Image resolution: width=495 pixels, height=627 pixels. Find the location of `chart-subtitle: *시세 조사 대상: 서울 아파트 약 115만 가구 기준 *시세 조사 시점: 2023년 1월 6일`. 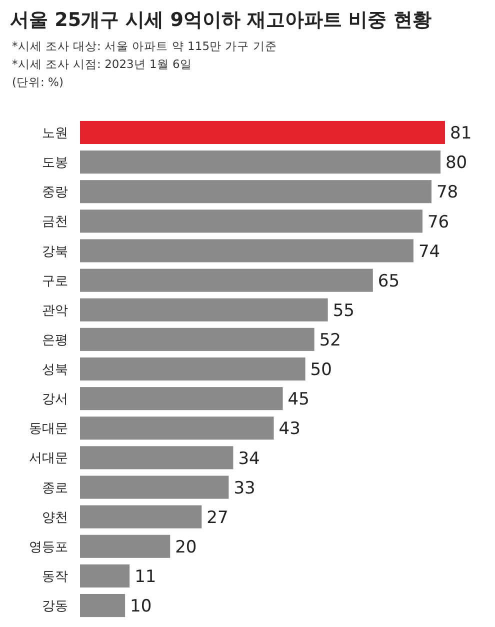

chart-subtitle: *시세 조사 대상: 서울 아파트 약 115만 가구 기준 *시세 조사 시점: 2023년 1월 6일 is located at coordinates (144, 55).